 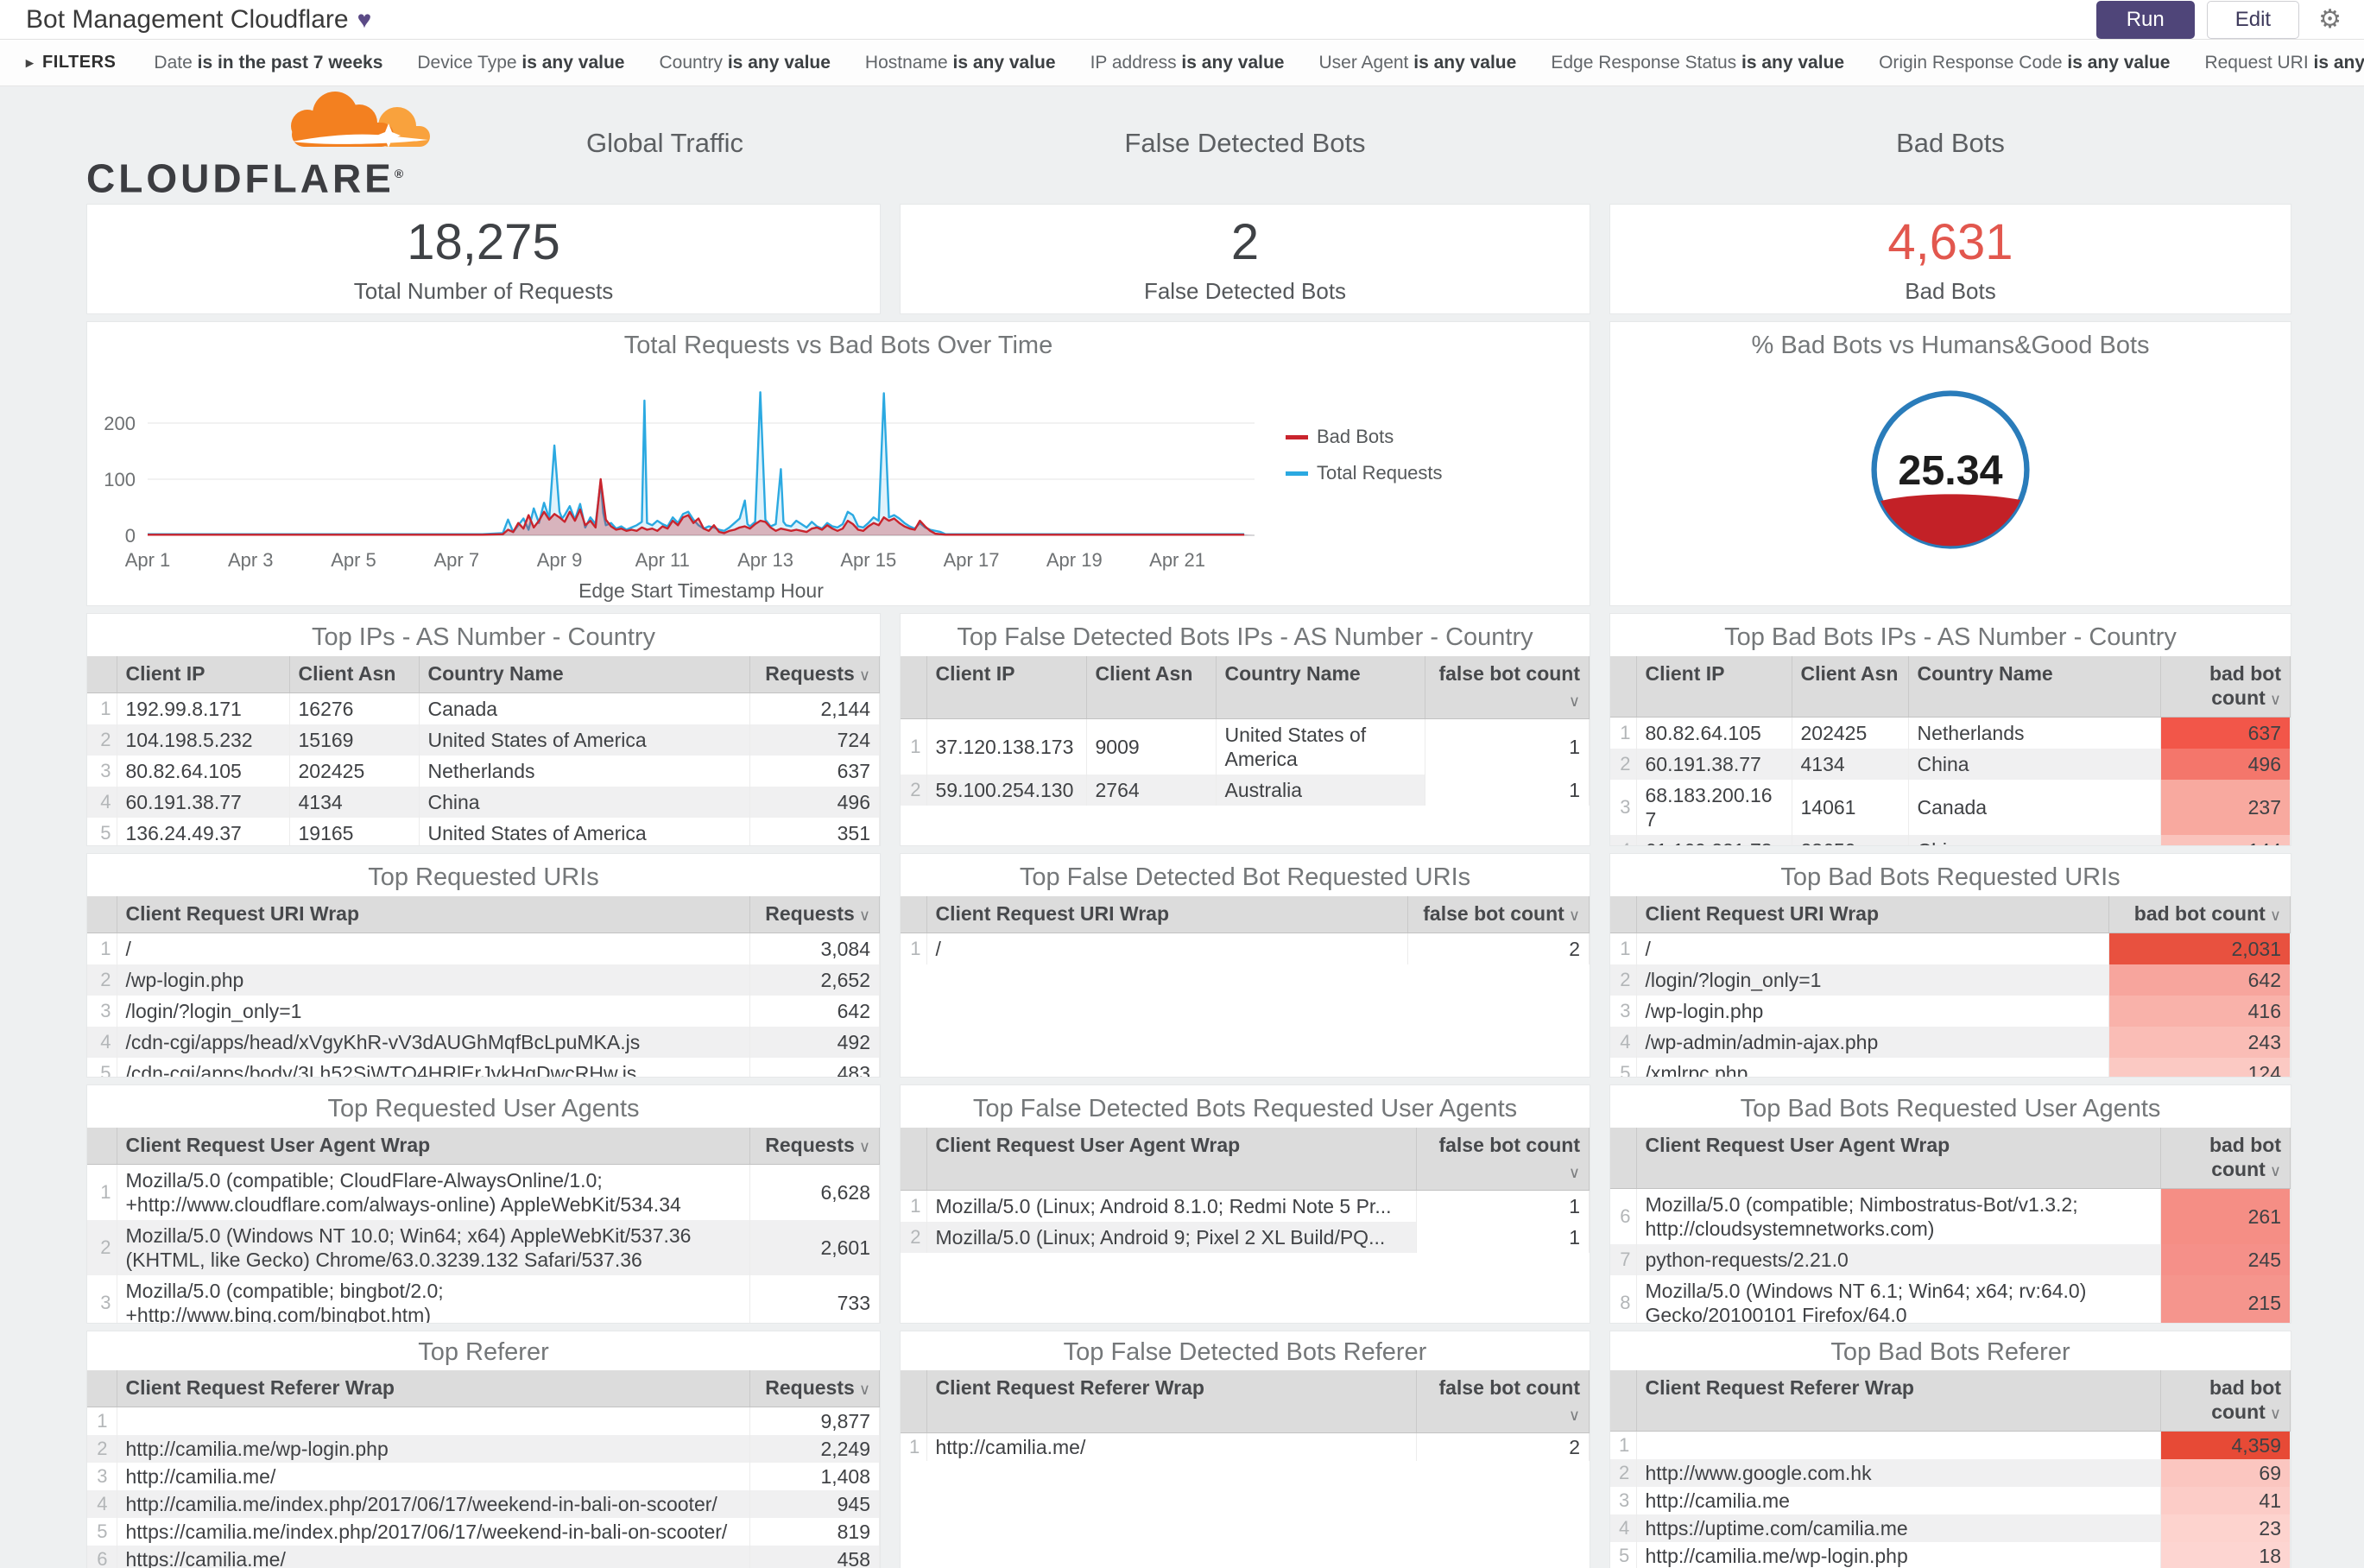 What do you see at coordinates (360, 121) in the screenshot?
I see `cloudflare-cloud-icon` at bounding box center [360, 121].